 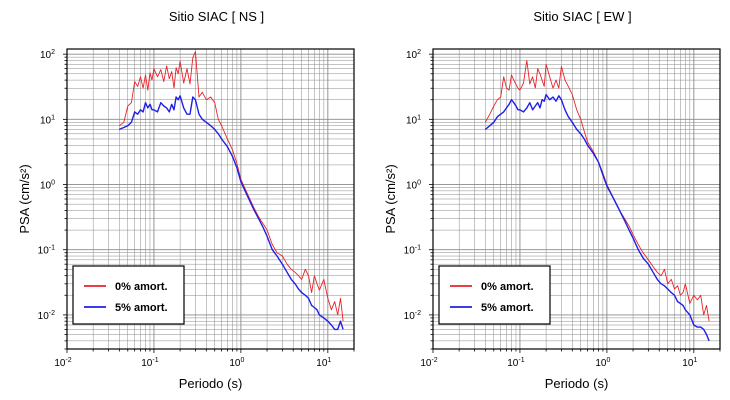 What do you see at coordinates (216, 16) in the screenshot?
I see `chart-title: Sitio SIAC [ NS ]` at bounding box center [216, 16].